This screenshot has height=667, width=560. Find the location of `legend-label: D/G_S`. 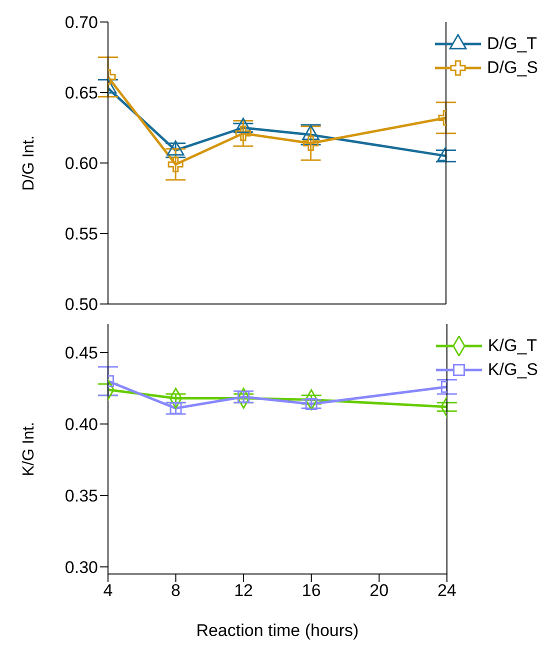

legend-label: D/G_S is located at coordinates (512, 68).